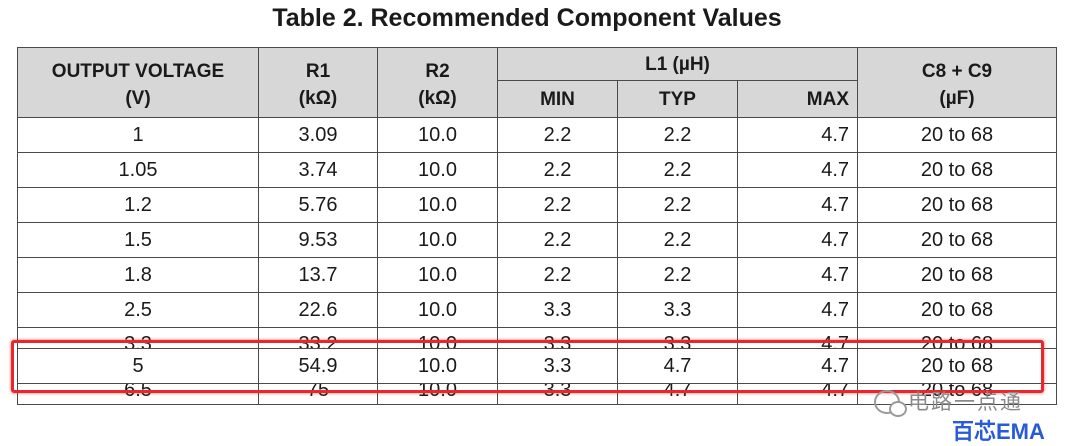 The image size is (1072, 446). What do you see at coordinates (557, 99) in the screenshot?
I see `header-l1-min: MIN` at bounding box center [557, 99].